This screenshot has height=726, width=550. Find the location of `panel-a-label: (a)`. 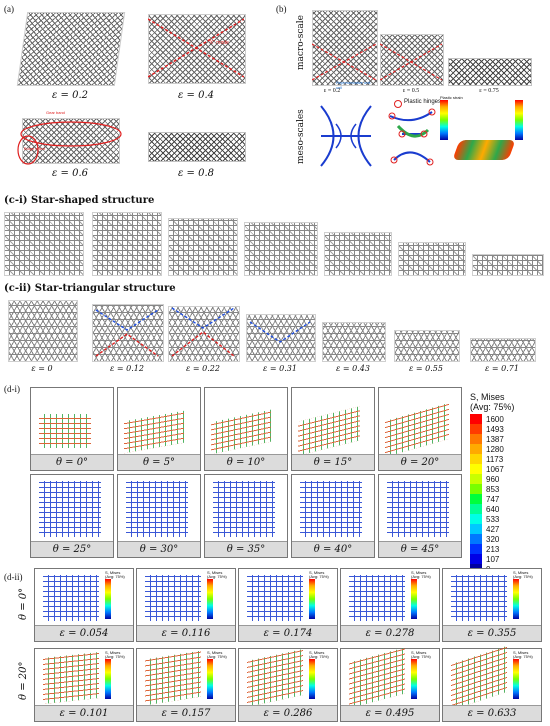

panel-a-label: (a) is located at coordinates (9, 9).